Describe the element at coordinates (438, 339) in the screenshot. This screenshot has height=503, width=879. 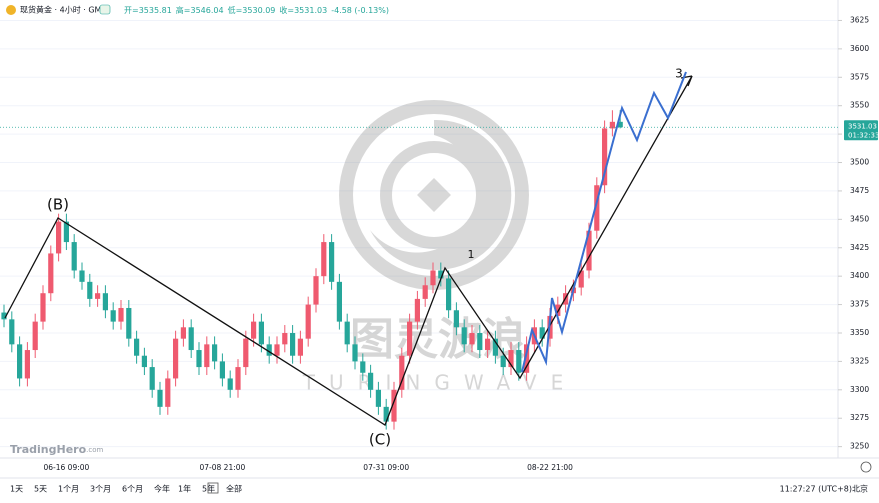
I see `watermark-text: 图灵波浪` at that location.